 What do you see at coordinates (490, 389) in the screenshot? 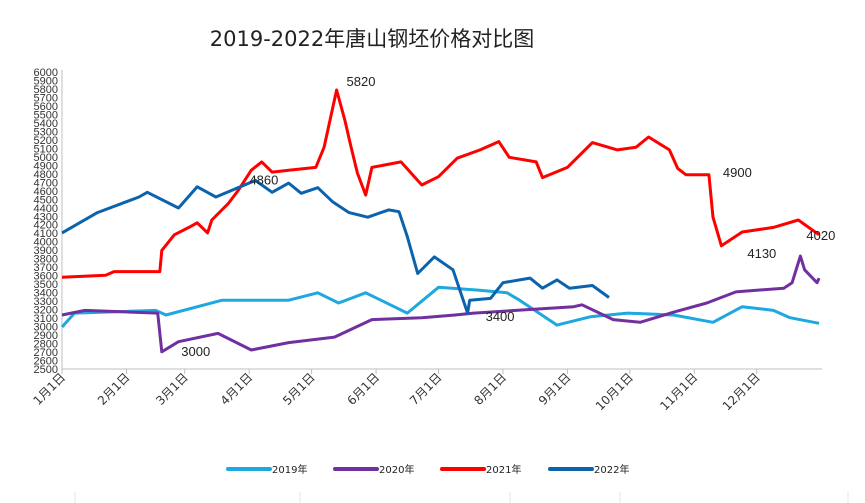
I see `x-tick-label: 8月1日` at bounding box center [490, 389].